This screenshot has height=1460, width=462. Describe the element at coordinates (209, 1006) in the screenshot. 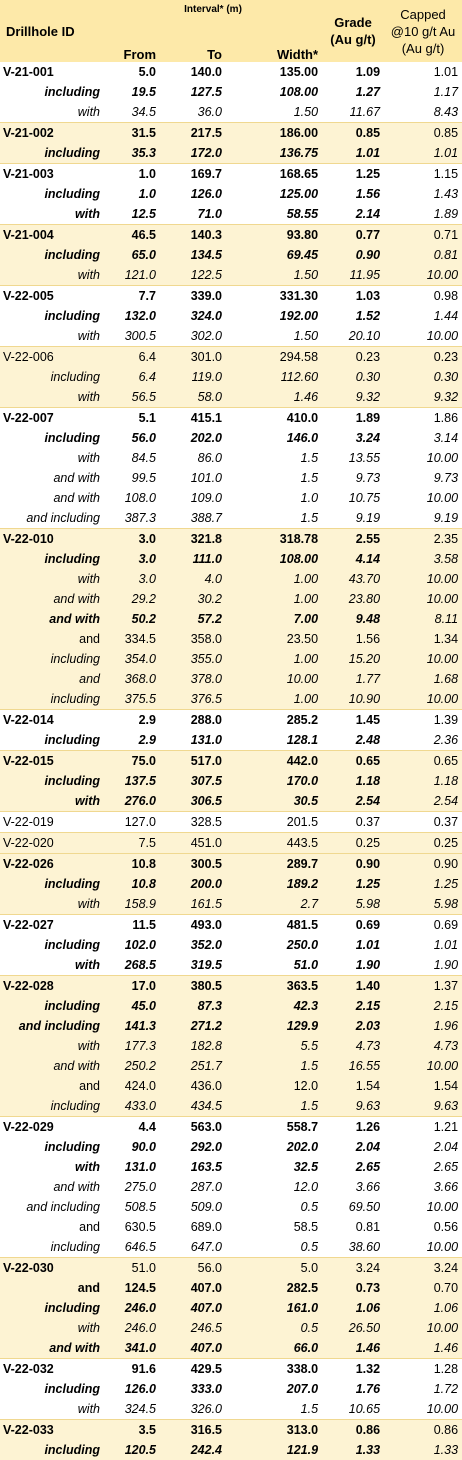

I see `to-cell: 87.3` at that location.